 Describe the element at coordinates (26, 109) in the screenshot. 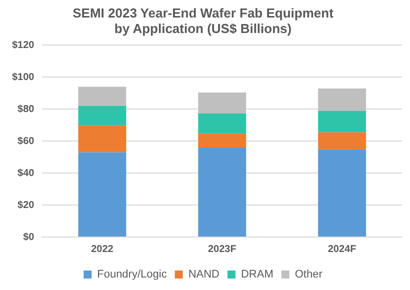

I see `y-tick-label: $80` at that location.